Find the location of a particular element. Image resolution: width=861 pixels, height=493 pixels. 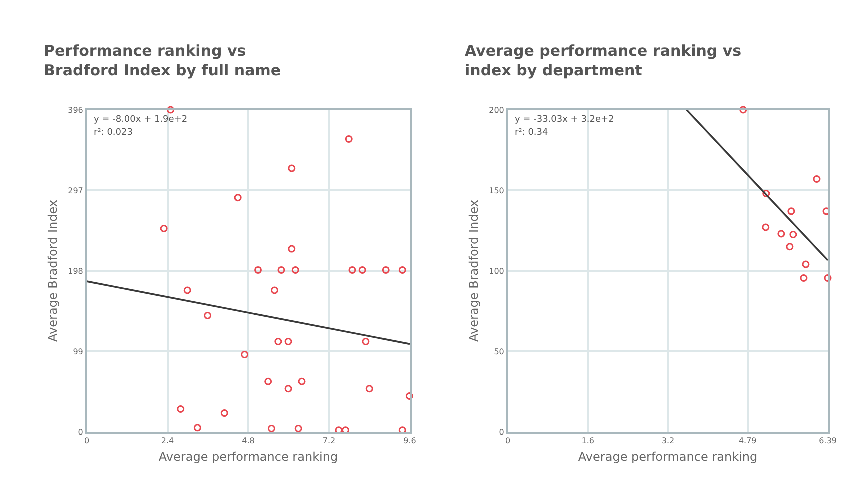

x-tick-label: 1.6 is located at coordinates (588, 441).